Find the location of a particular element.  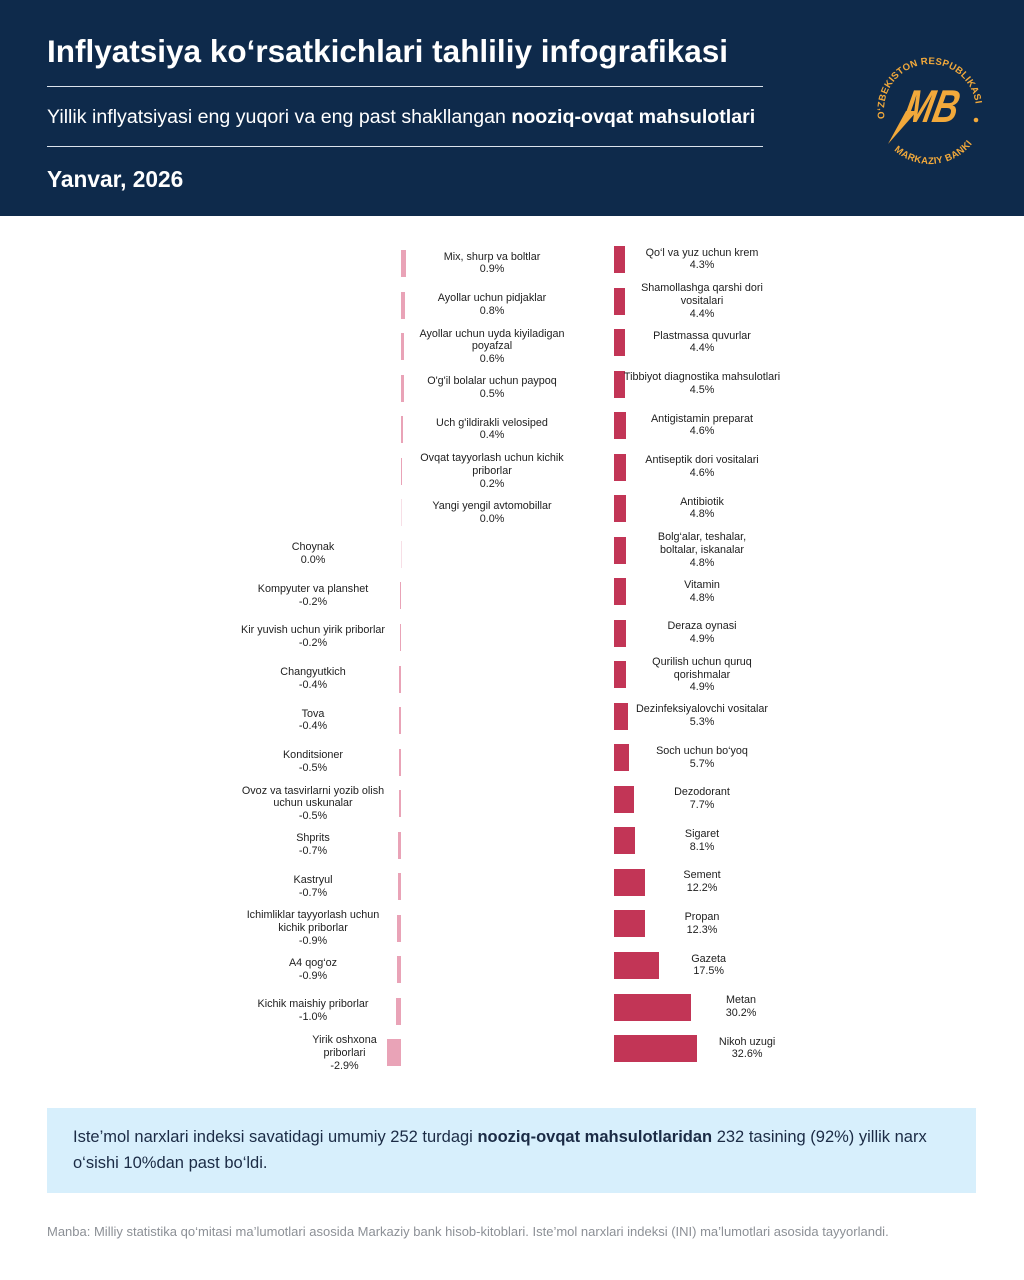

value-label: 0.5% is located at coordinates (492, 394).